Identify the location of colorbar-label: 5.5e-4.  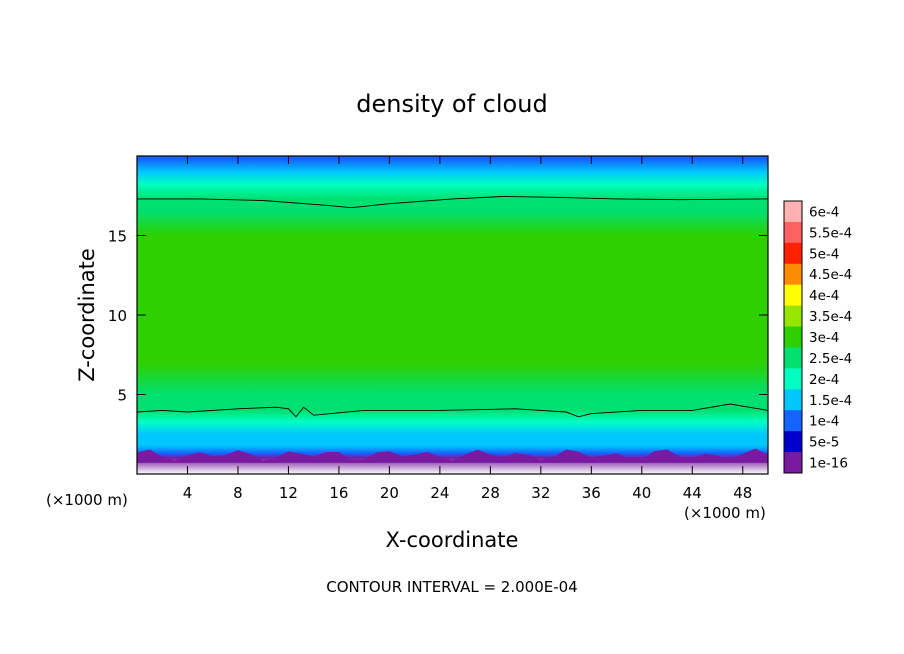
(830, 233).